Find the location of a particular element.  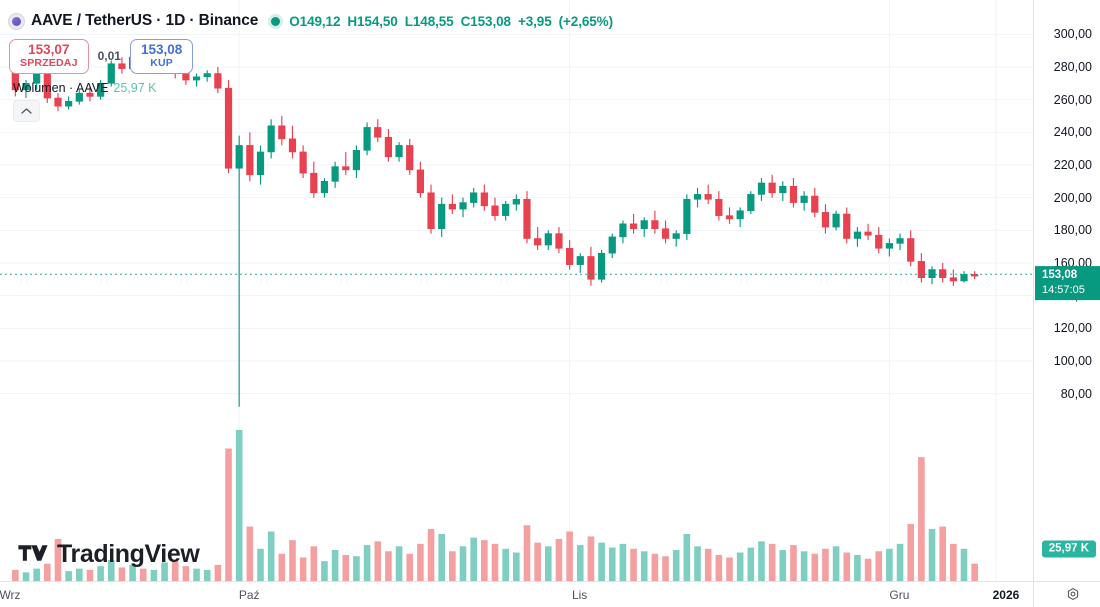

price-tick-label: 180,00 is located at coordinates (1072, 230).